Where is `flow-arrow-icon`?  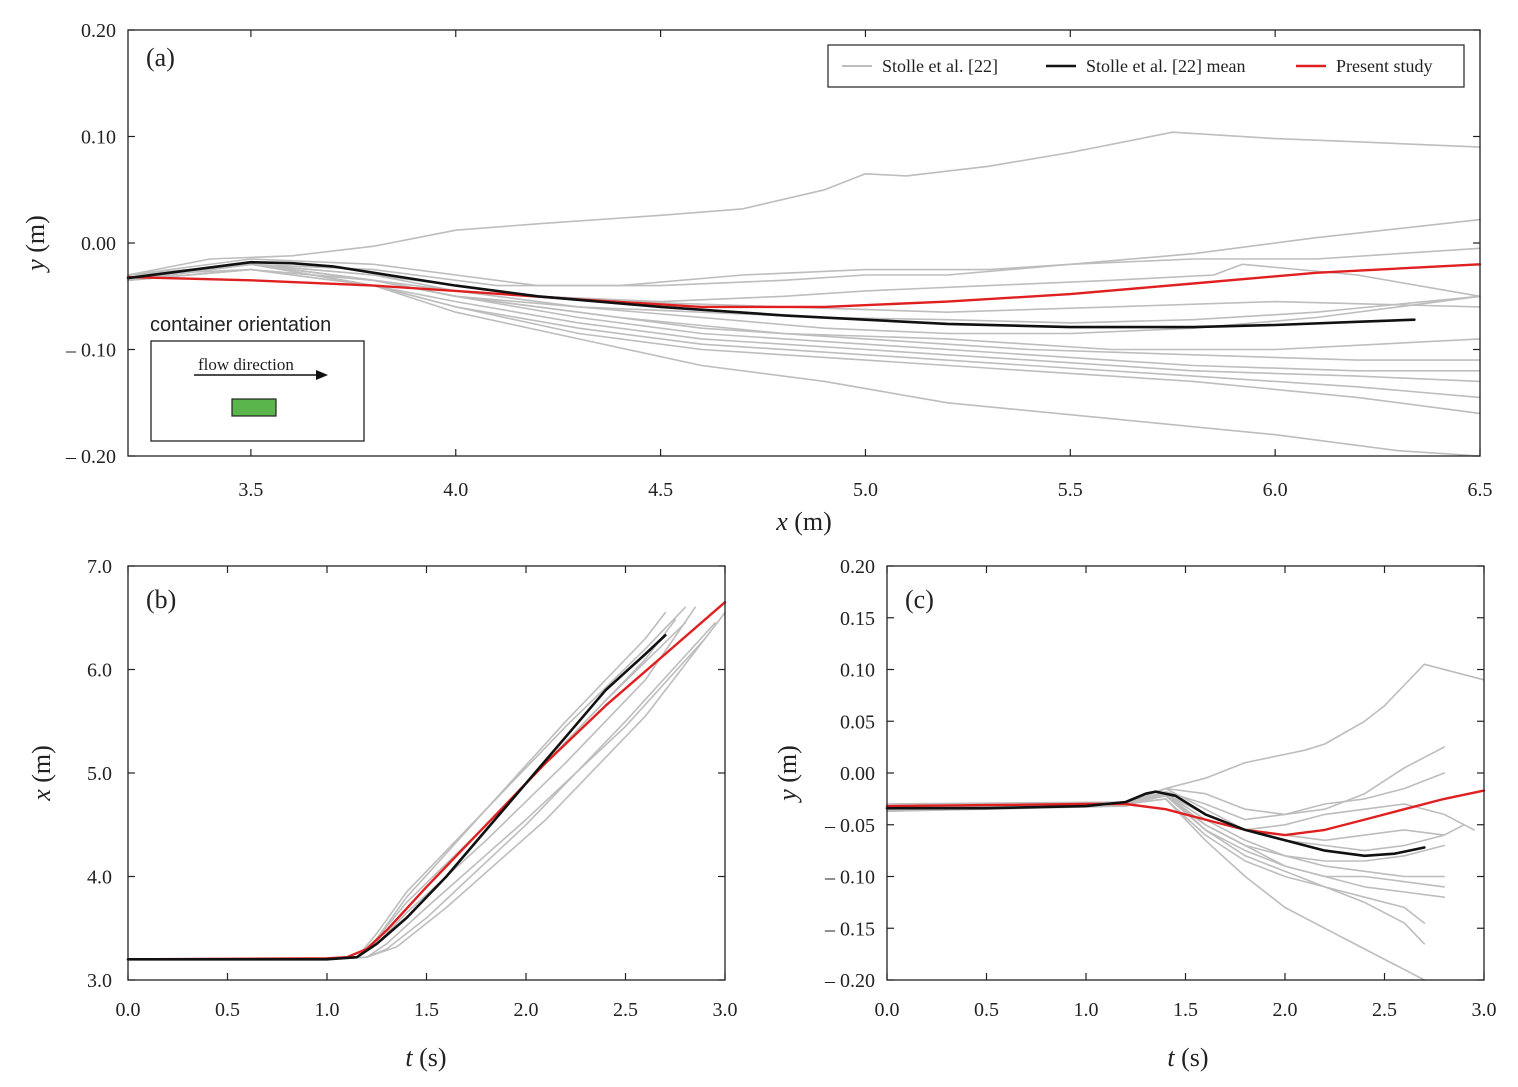 flow-arrow-icon is located at coordinates (322, 375).